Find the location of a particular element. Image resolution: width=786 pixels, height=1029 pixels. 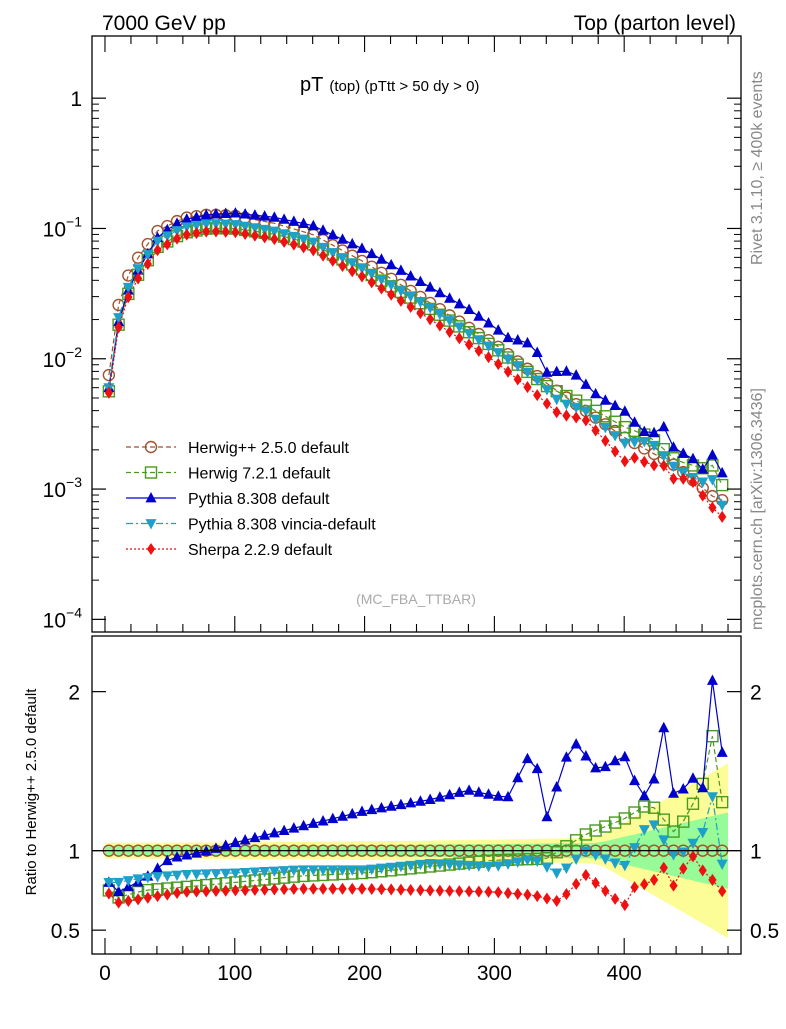

main-ytick-exp-2: −2 is located at coordinates (74, 352).